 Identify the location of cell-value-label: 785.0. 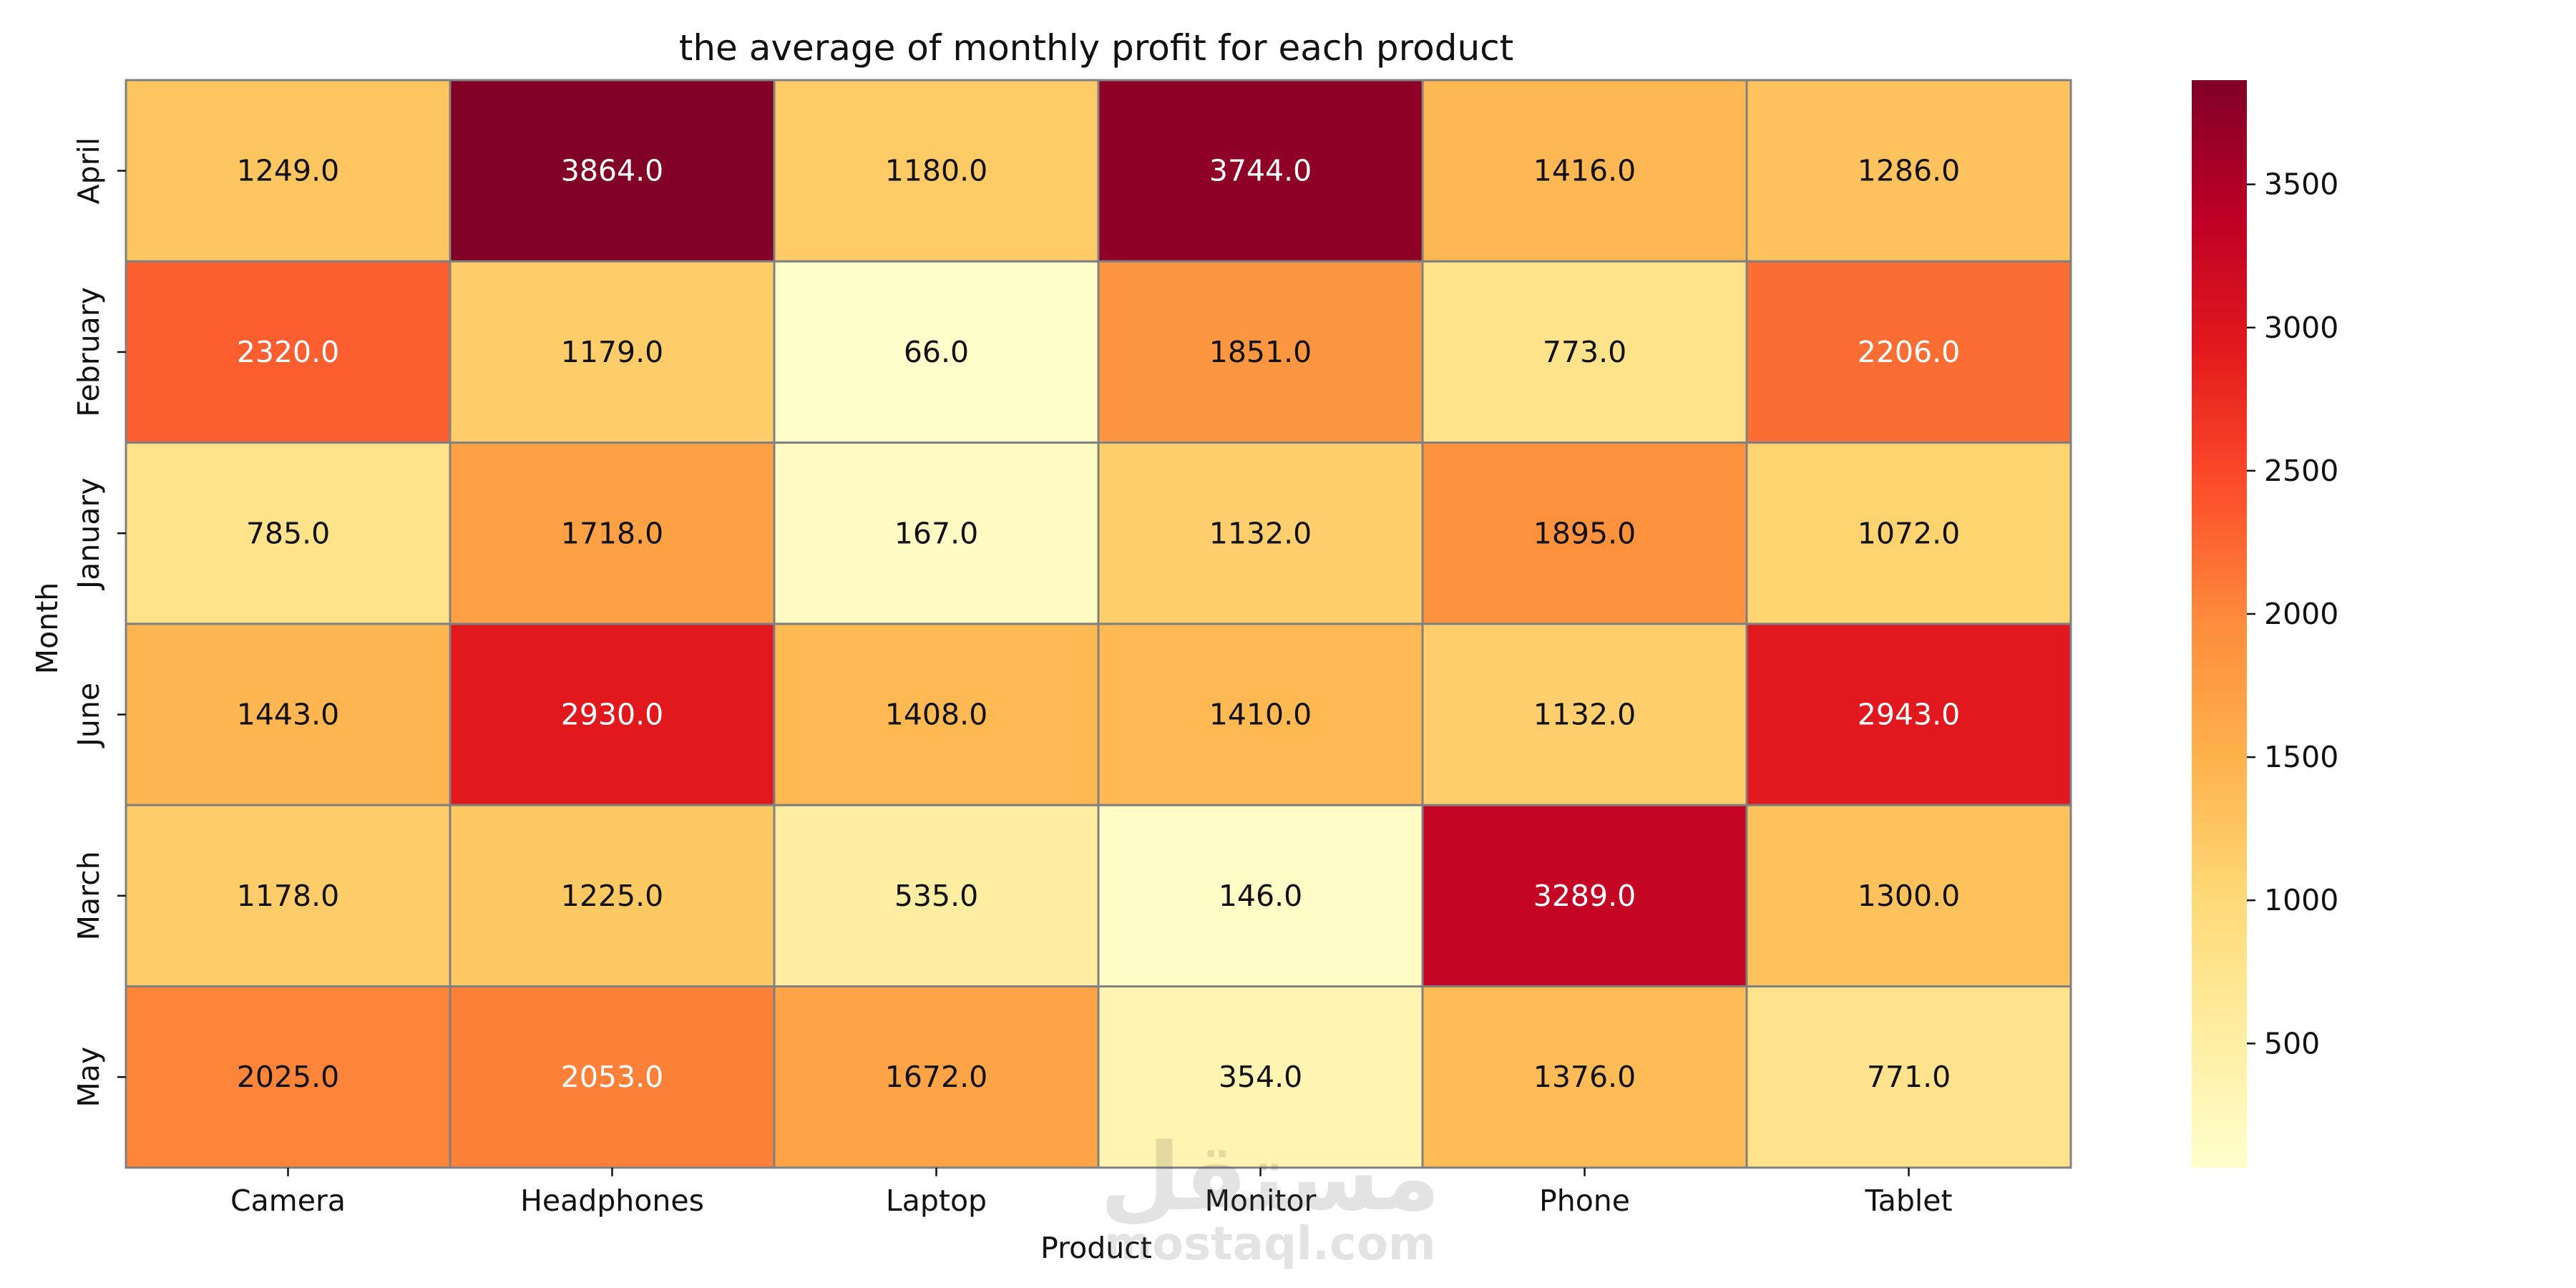
(288, 533).